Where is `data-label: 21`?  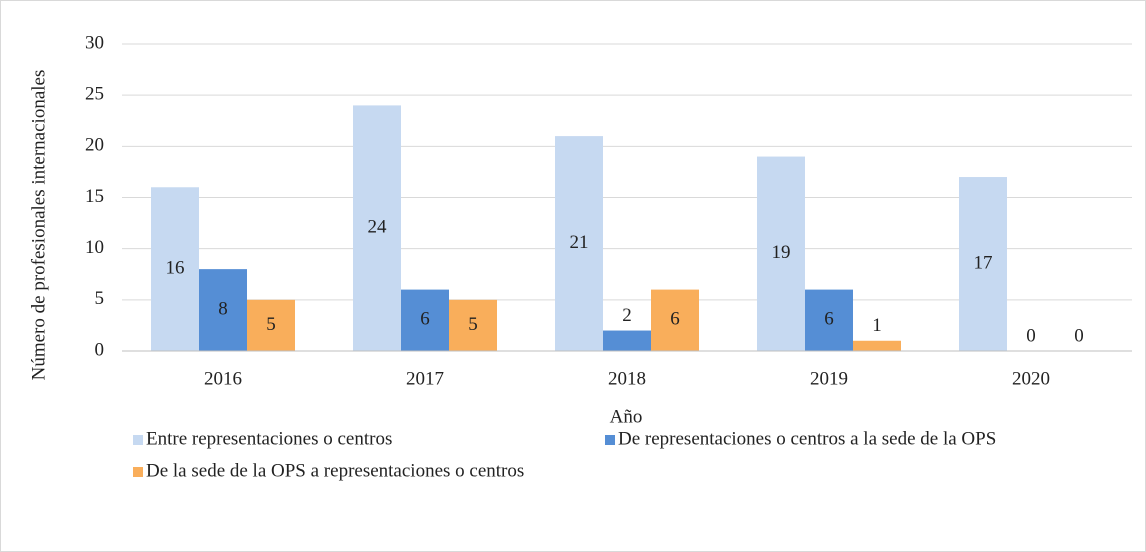 data-label: 21 is located at coordinates (579, 242).